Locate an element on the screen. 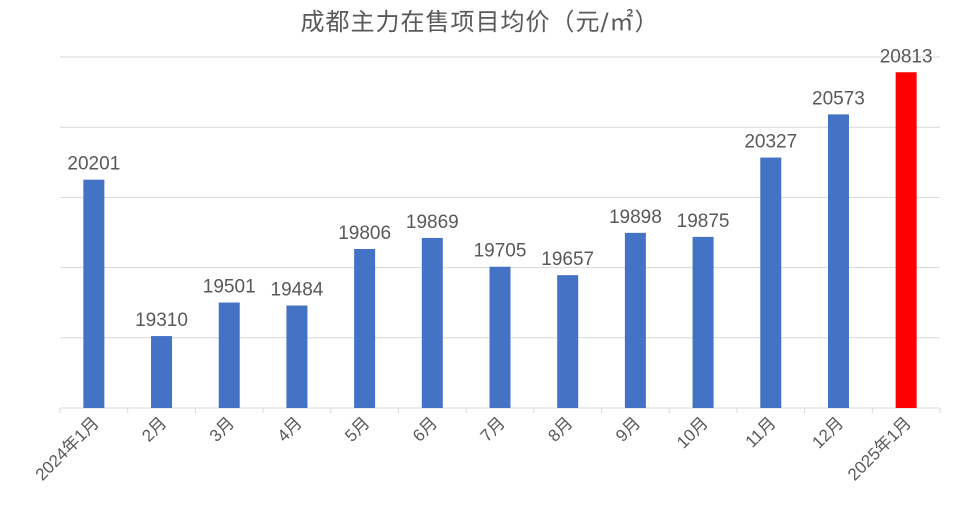 This screenshot has width=960, height=524. x-tick-label: 10月 is located at coordinates (692, 432).